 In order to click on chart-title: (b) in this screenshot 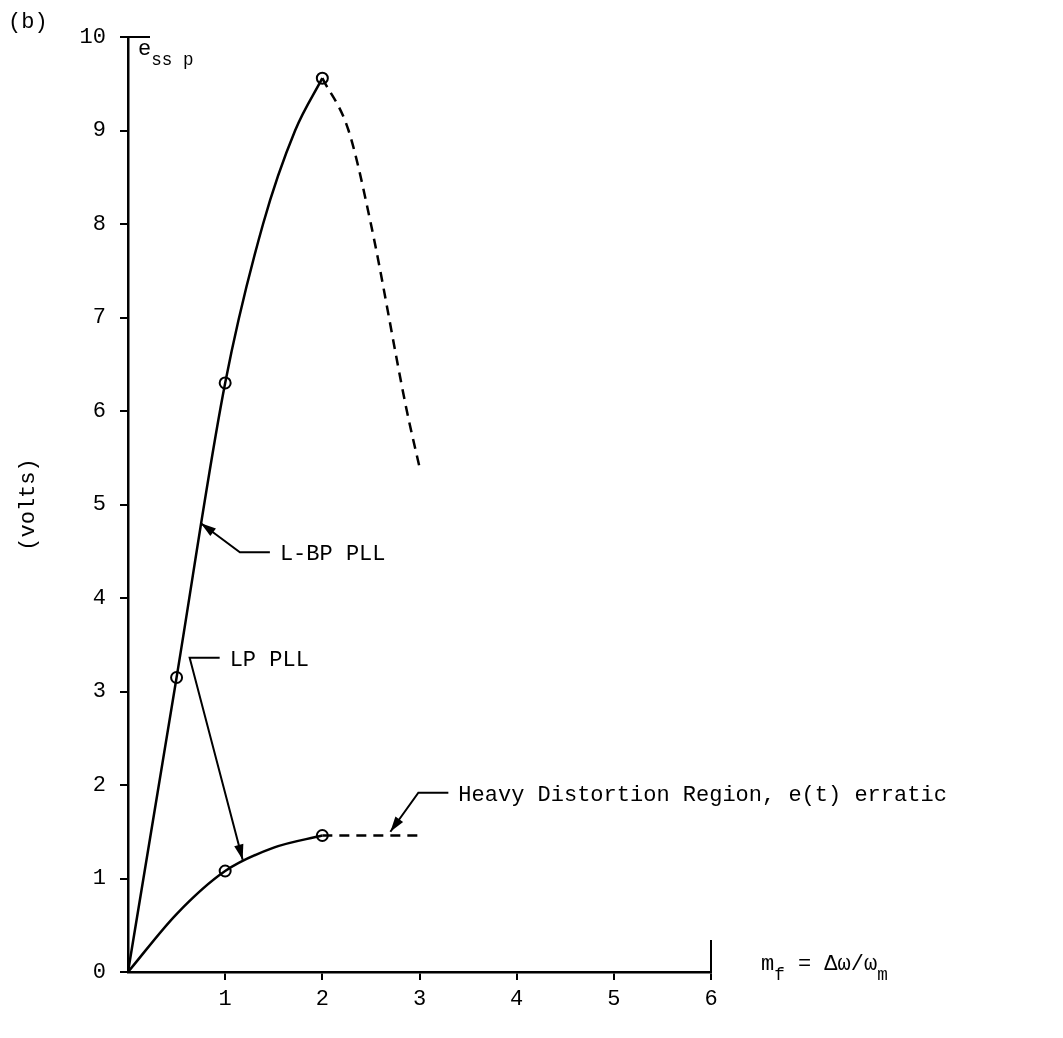, I will do `click(28, 22)`.